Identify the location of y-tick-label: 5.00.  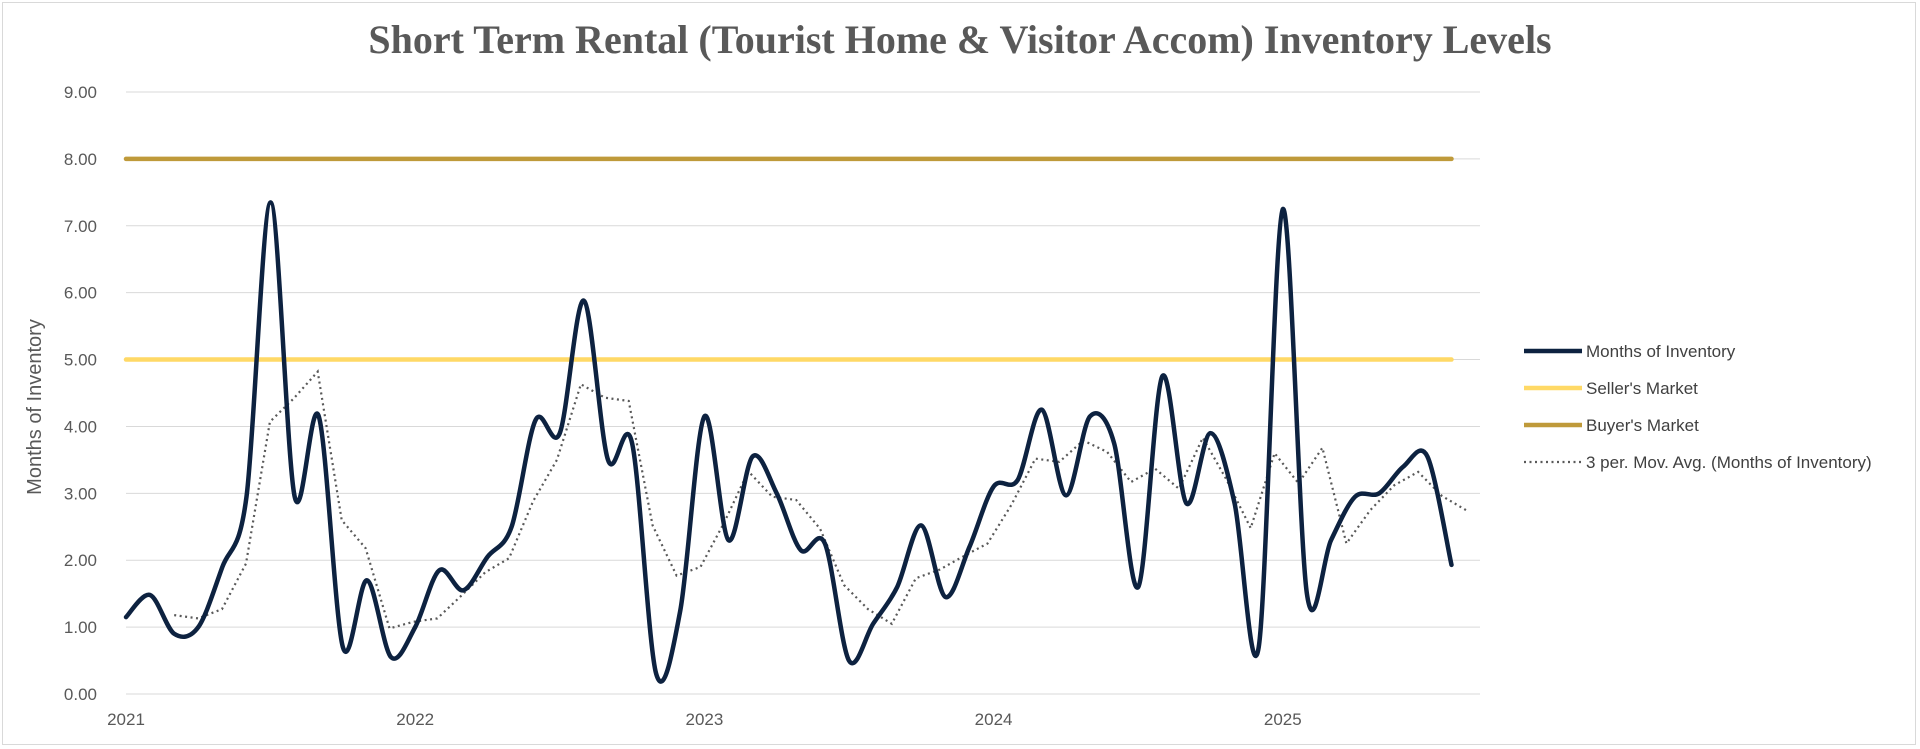
(80, 360).